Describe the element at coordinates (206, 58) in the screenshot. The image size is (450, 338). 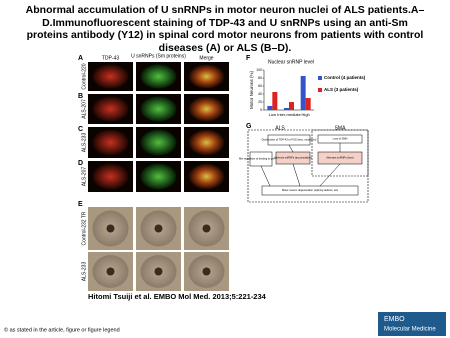
I see `column-label: Merge` at that location.